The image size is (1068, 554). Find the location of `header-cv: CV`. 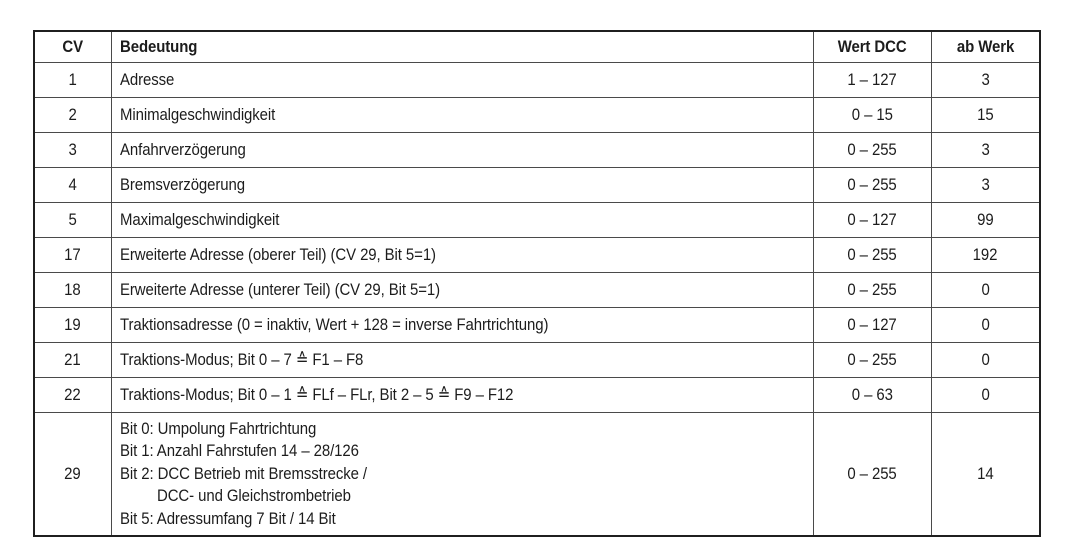

header-cv: CV is located at coordinates (72, 46).